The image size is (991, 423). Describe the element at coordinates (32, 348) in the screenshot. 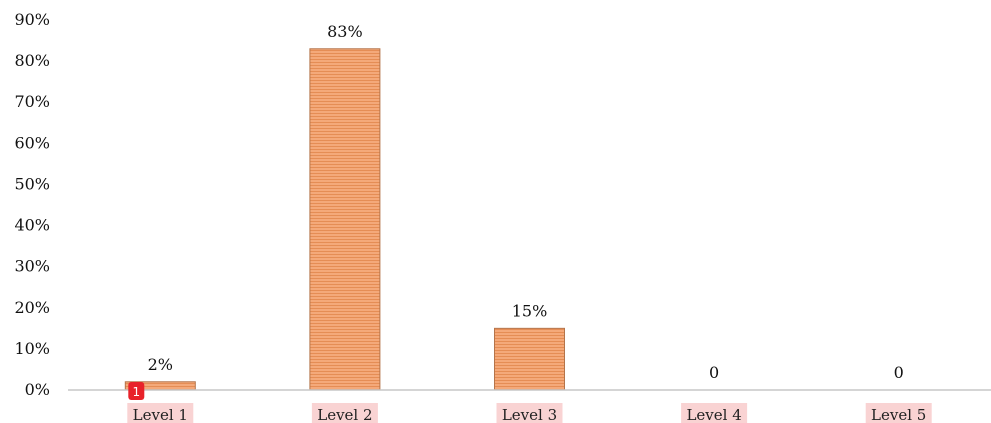

I see `y-tick-label: 10%` at that location.